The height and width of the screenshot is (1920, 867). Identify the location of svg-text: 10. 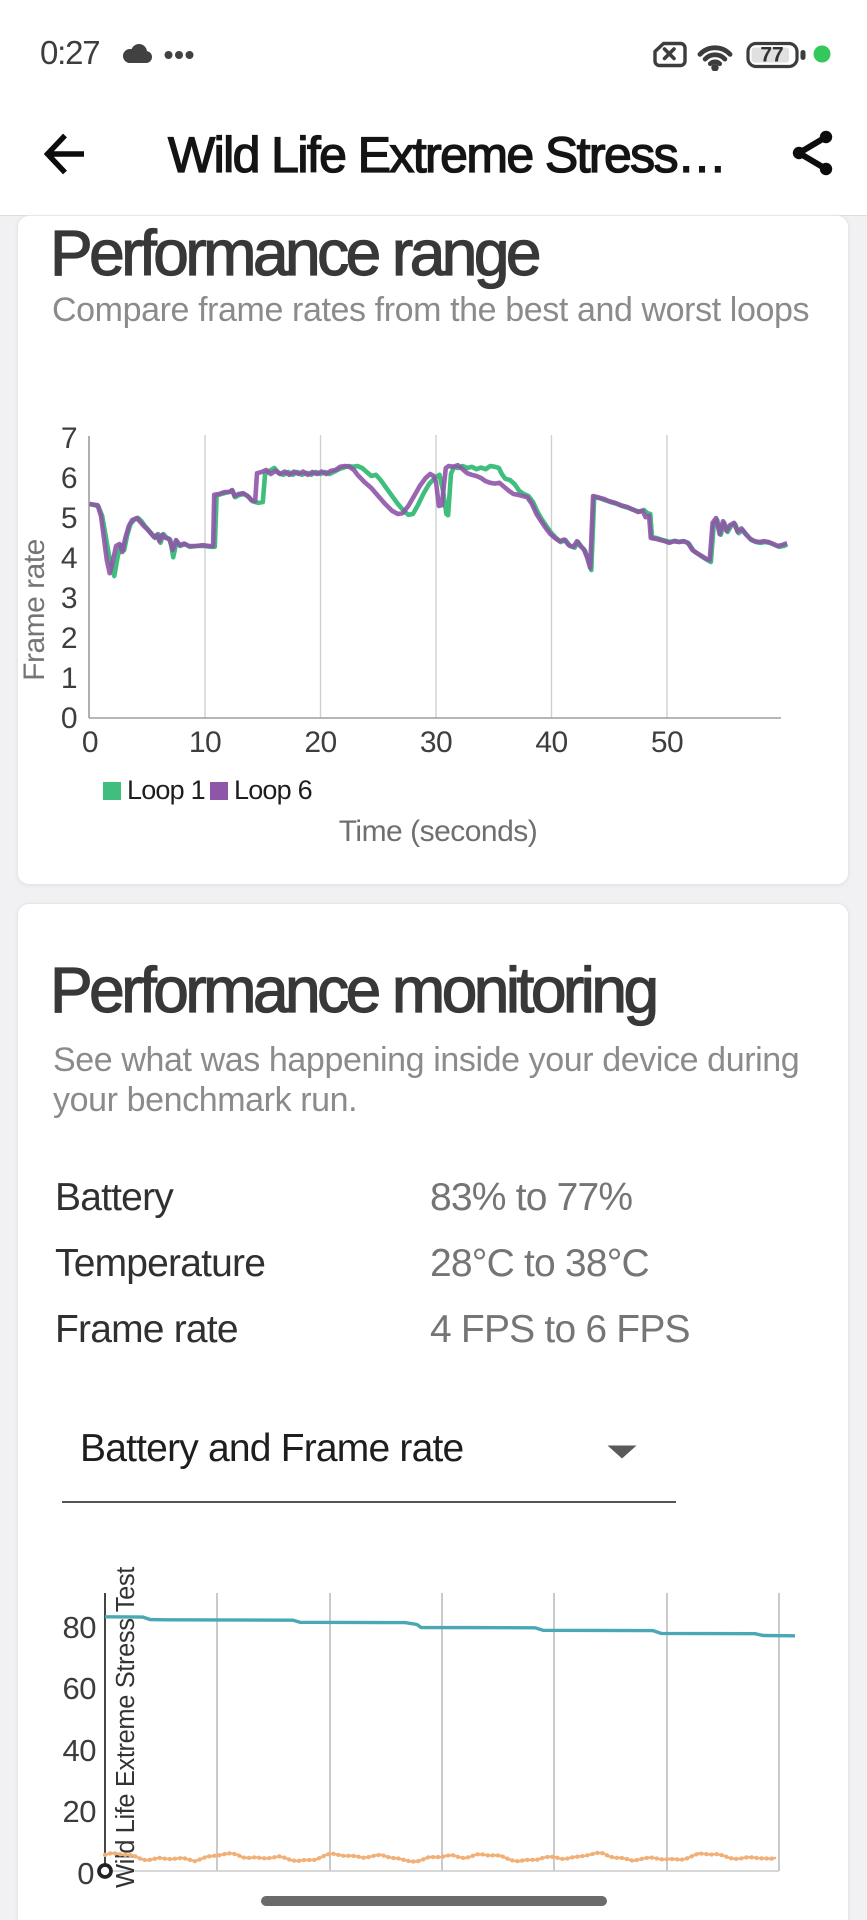
(205, 742).